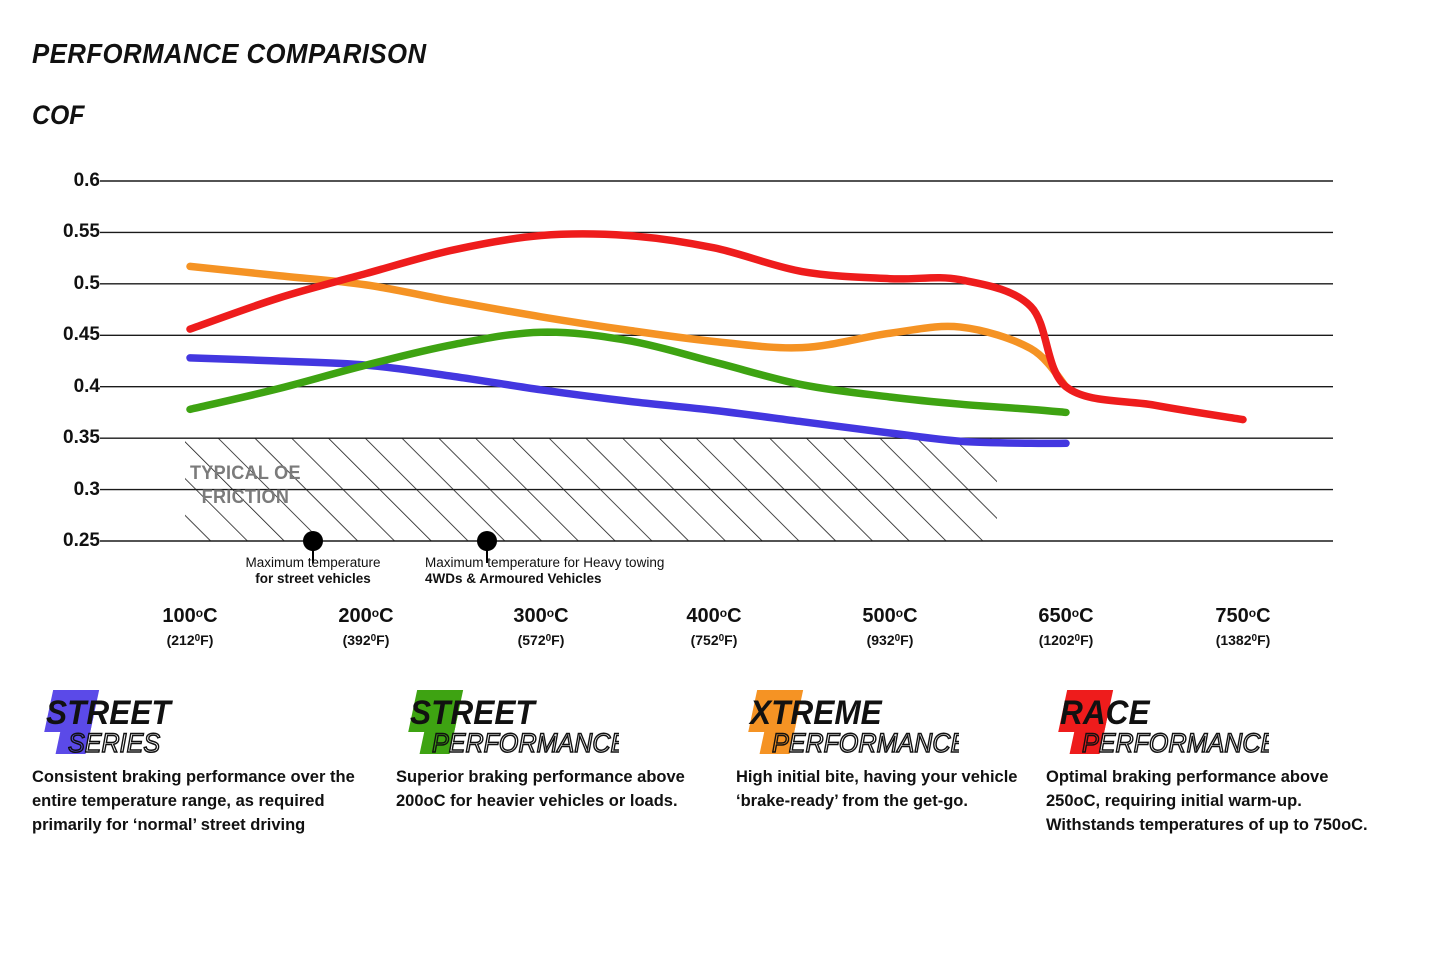  Describe the element at coordinates (81, 438) in the screenshot. I see `y-tick-label: 0.35` at that location.